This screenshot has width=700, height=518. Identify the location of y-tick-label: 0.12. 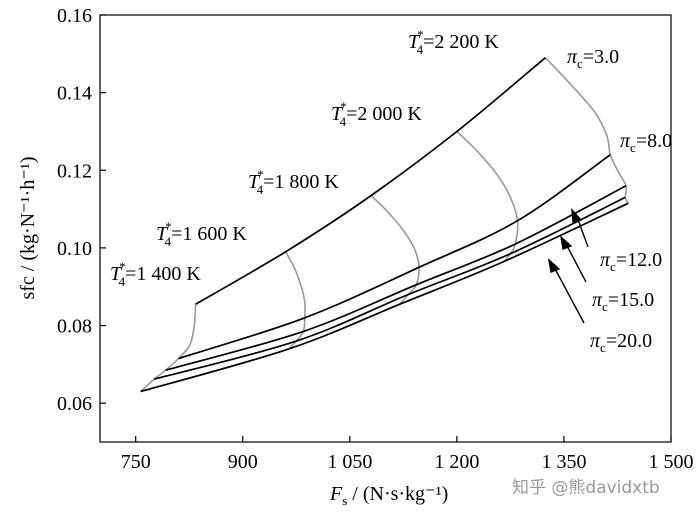
(74, 171).